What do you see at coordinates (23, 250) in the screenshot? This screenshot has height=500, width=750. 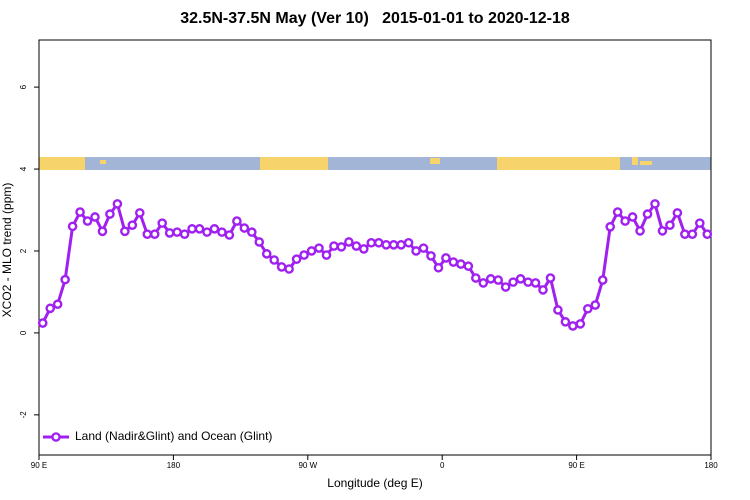 I see `y-tick-label: 2` at bounding box center [23, 250].